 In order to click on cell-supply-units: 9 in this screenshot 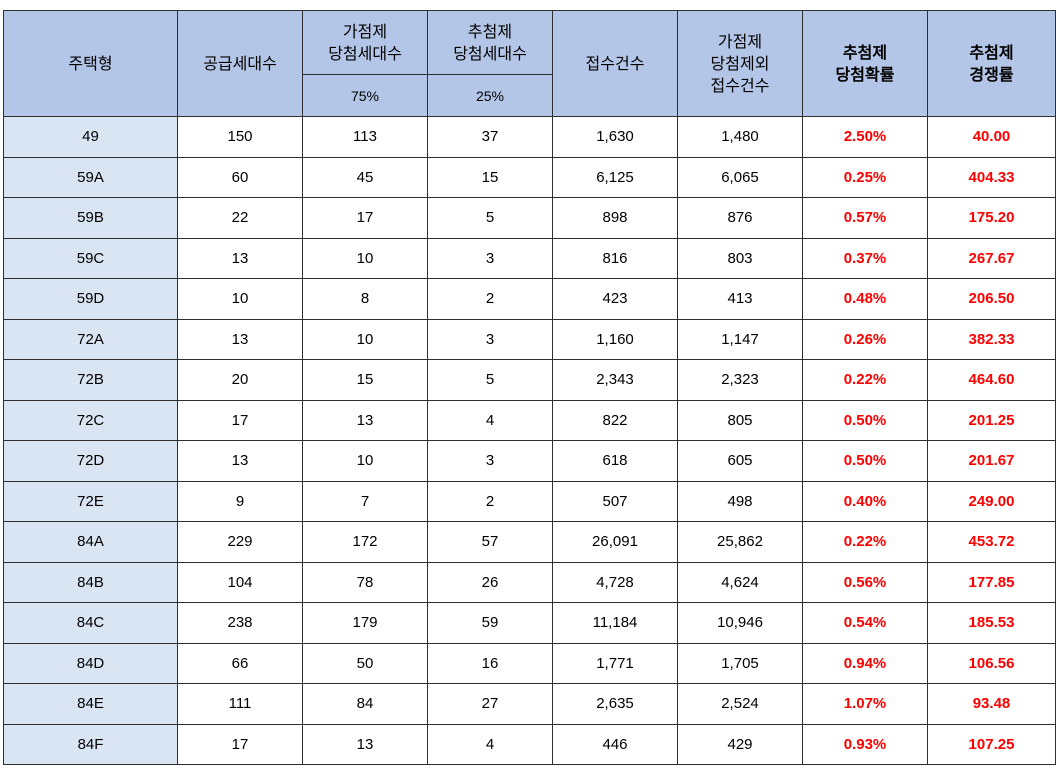, I will do `click(240, 501)`.